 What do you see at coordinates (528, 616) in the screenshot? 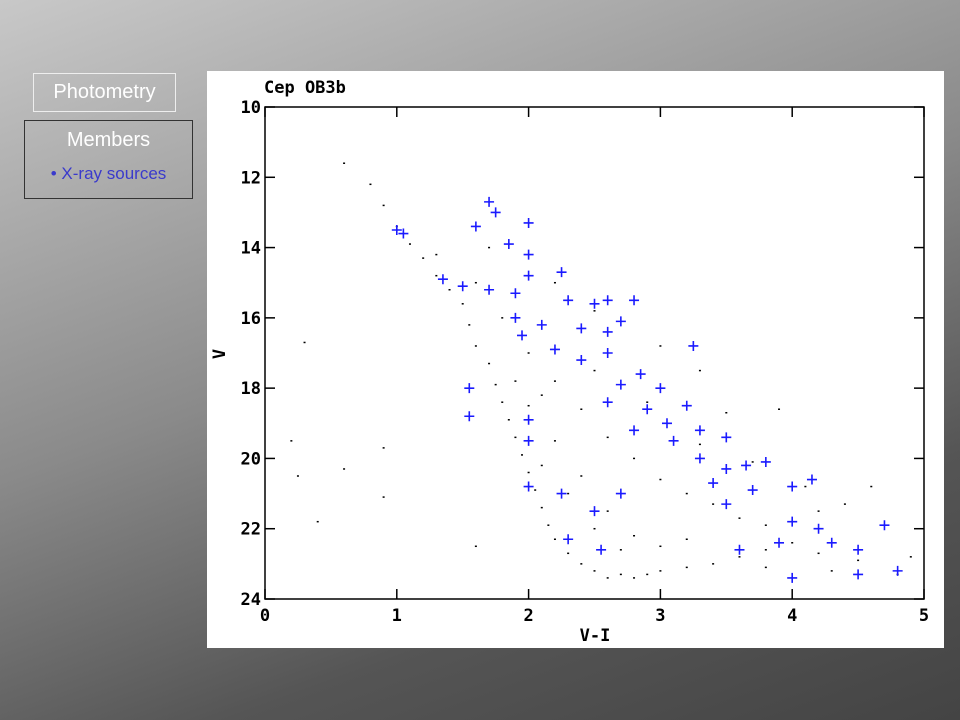
I see `x-tick-label: 2` at bounding box center [528, 616].